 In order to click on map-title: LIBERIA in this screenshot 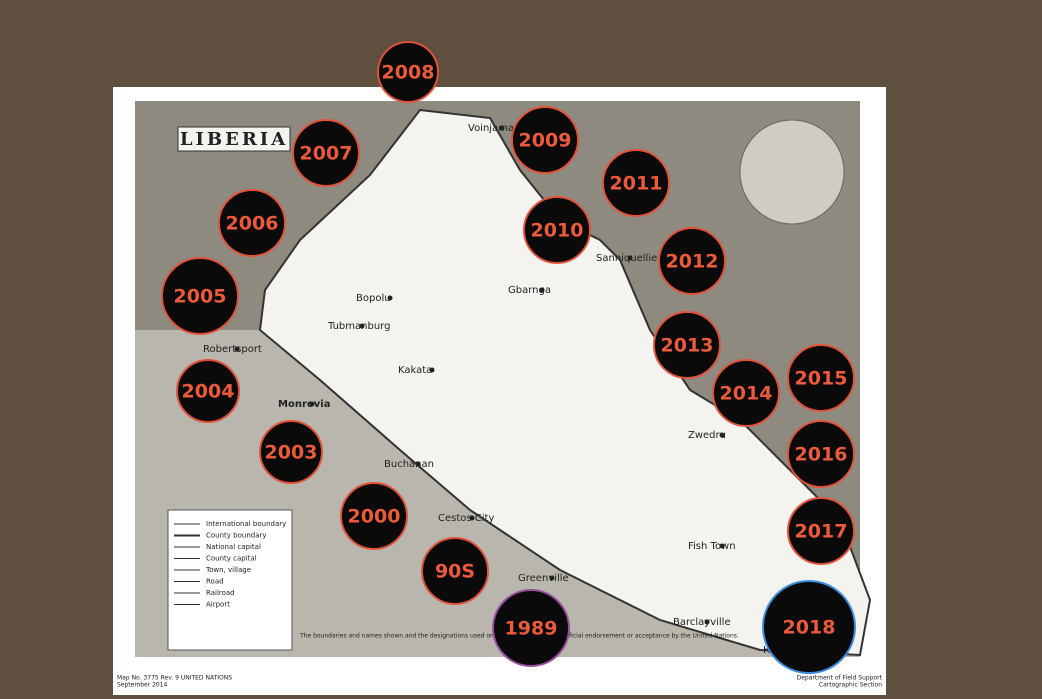, I will do `click(234, 139)`.